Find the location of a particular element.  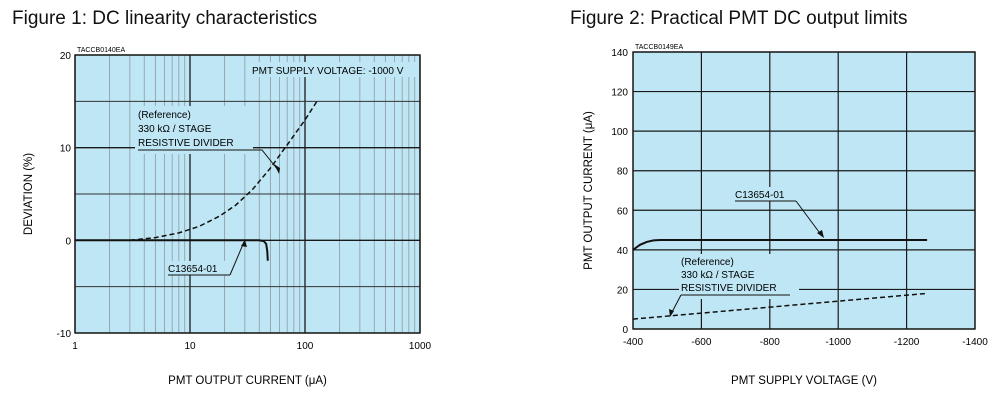

x-tick-label: 100 is located at coordinates (305, 346).